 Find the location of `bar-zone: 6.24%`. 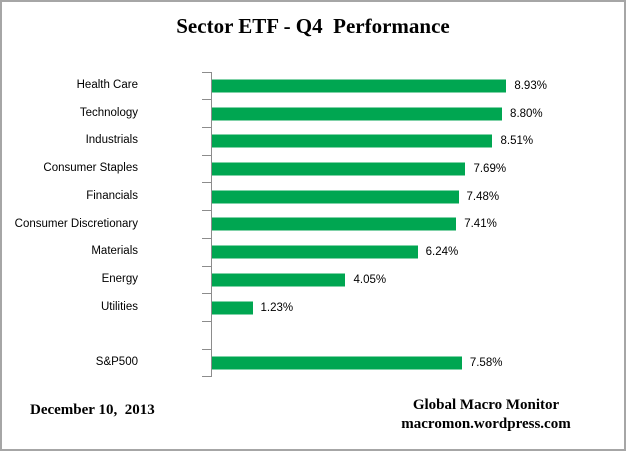

bar-zone: 6.24% is located at coordinates (413, 251).